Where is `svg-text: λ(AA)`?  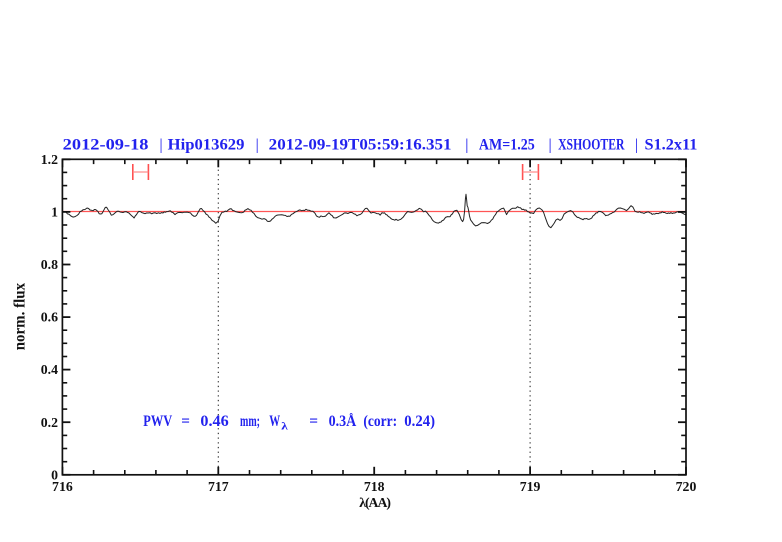
svg-text: λ(AA) is located at coordinates (375, 503).